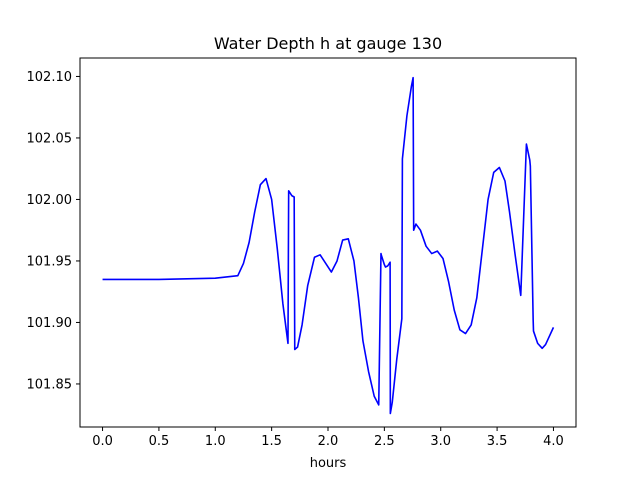 Image resolution: width=640 pixels, height=480 pixels. Describe the element at coordinates (159, 441) in the screenshot. I see `x-tick-label: 0.5` at that location.